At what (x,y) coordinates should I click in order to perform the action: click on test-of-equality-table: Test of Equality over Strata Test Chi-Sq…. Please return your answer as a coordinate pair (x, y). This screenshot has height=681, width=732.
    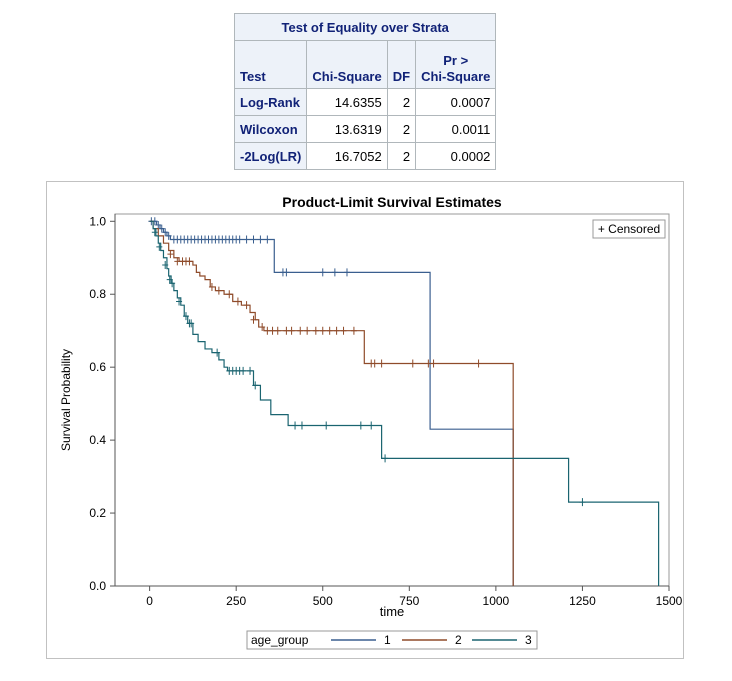
    Looking at the image, I should click on (365, 91).